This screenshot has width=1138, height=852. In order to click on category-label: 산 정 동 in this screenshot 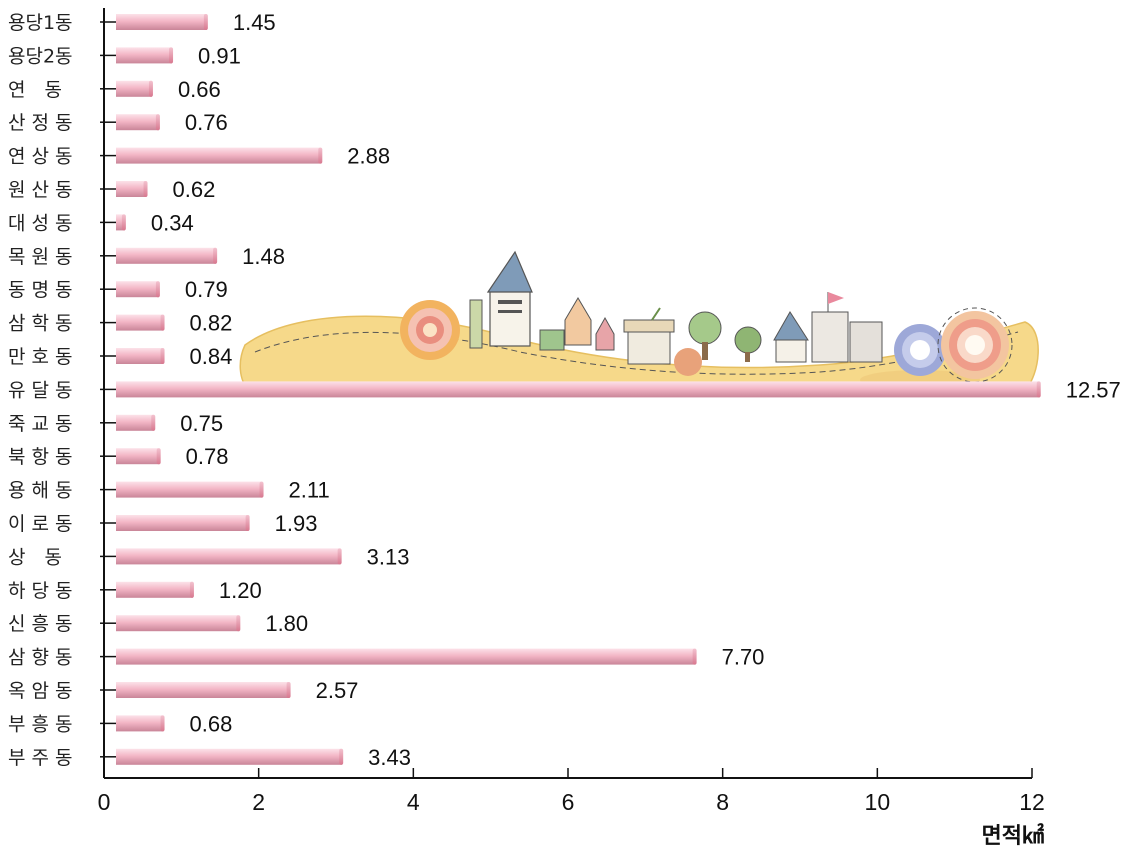, I will do `click(40, 123)`.